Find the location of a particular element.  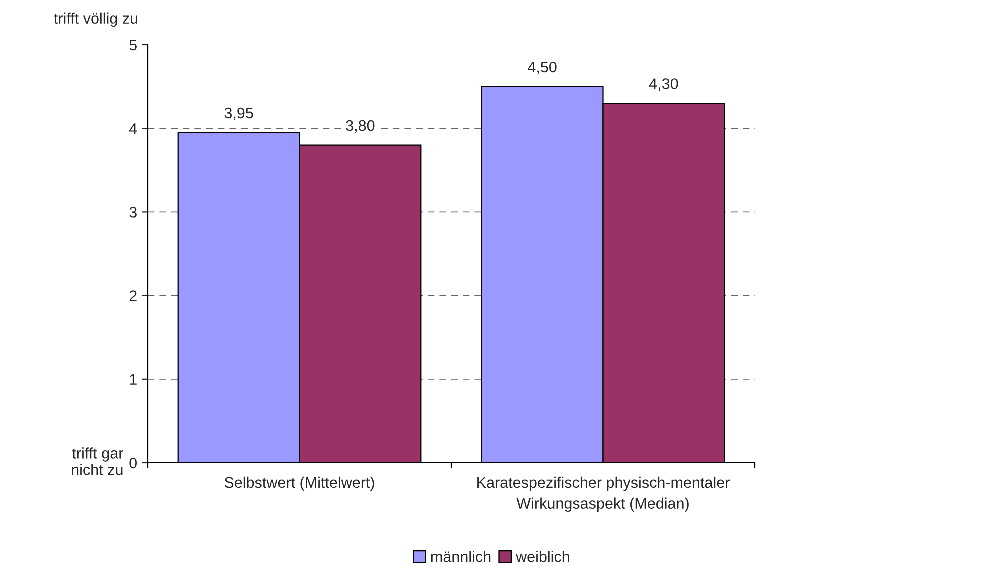

data-label: 3,80 is located at coordinates (360, 126).